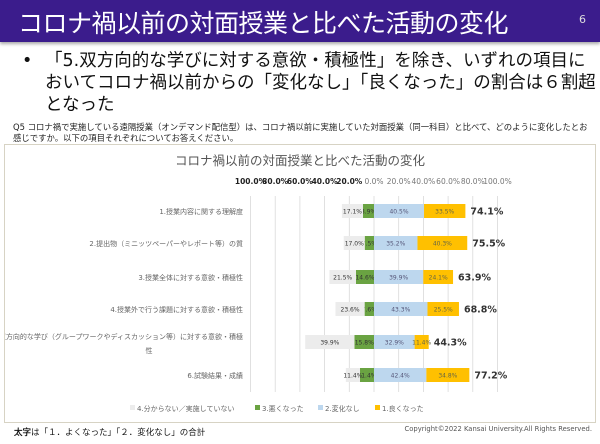 The width and height of the screenshot is (600, 444). I want to click on data-label: 43.3%, so click(400, 310).